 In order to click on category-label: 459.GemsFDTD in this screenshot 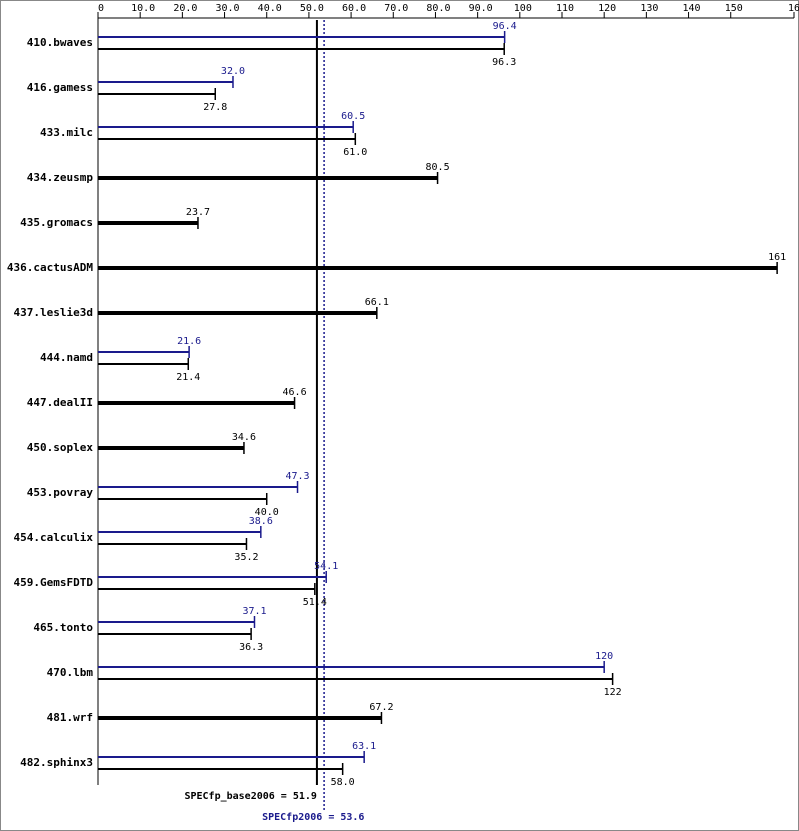, I will do `click(54, 582)`.